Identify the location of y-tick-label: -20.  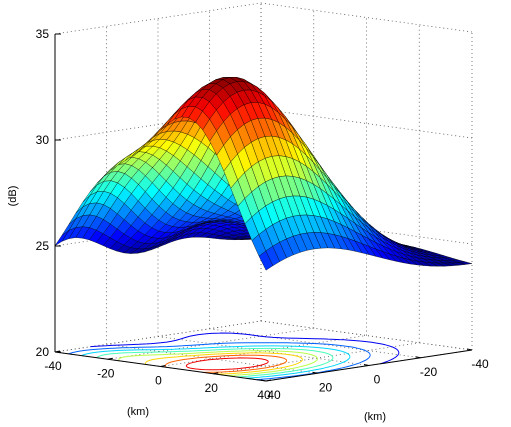
(429, 372).